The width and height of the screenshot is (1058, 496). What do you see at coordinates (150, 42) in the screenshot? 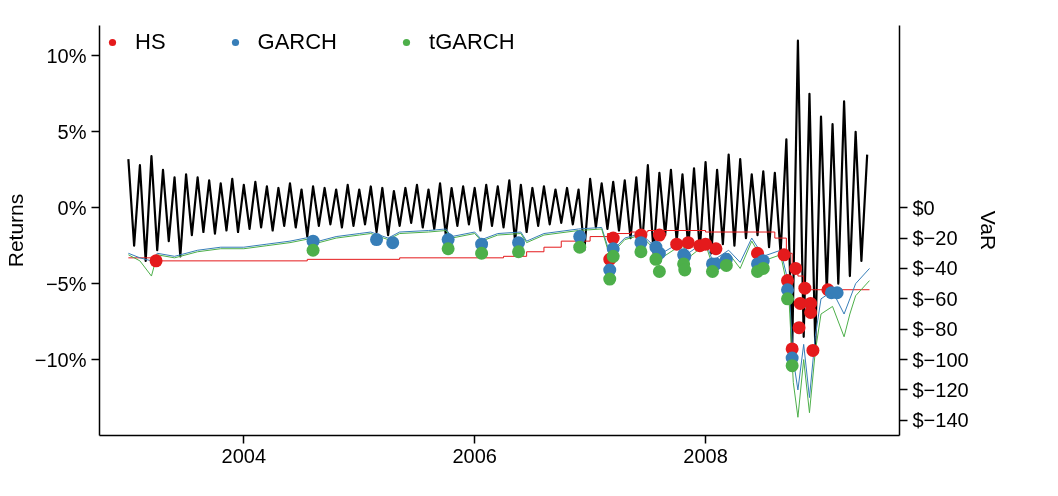
I see `legend-label: HS` at bounding box center [150, 42].